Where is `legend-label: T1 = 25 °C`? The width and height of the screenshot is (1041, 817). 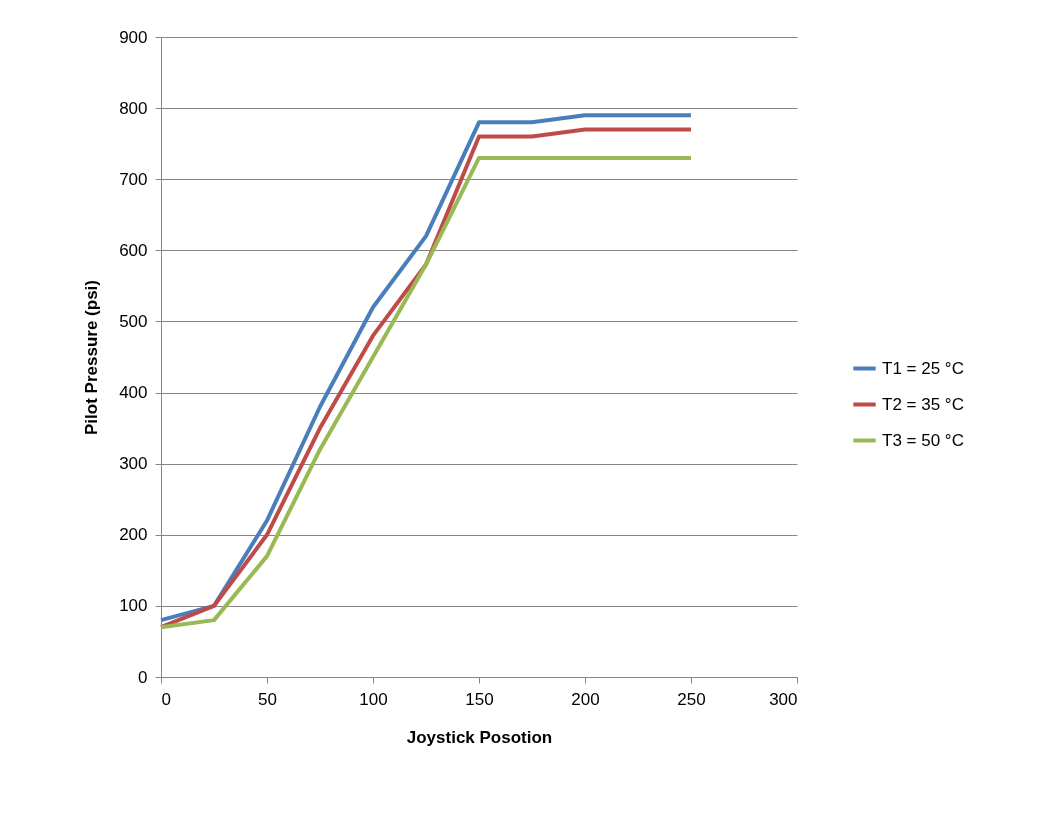
legend-label: T1 = 25 °C is located at coordinates (923, 368).